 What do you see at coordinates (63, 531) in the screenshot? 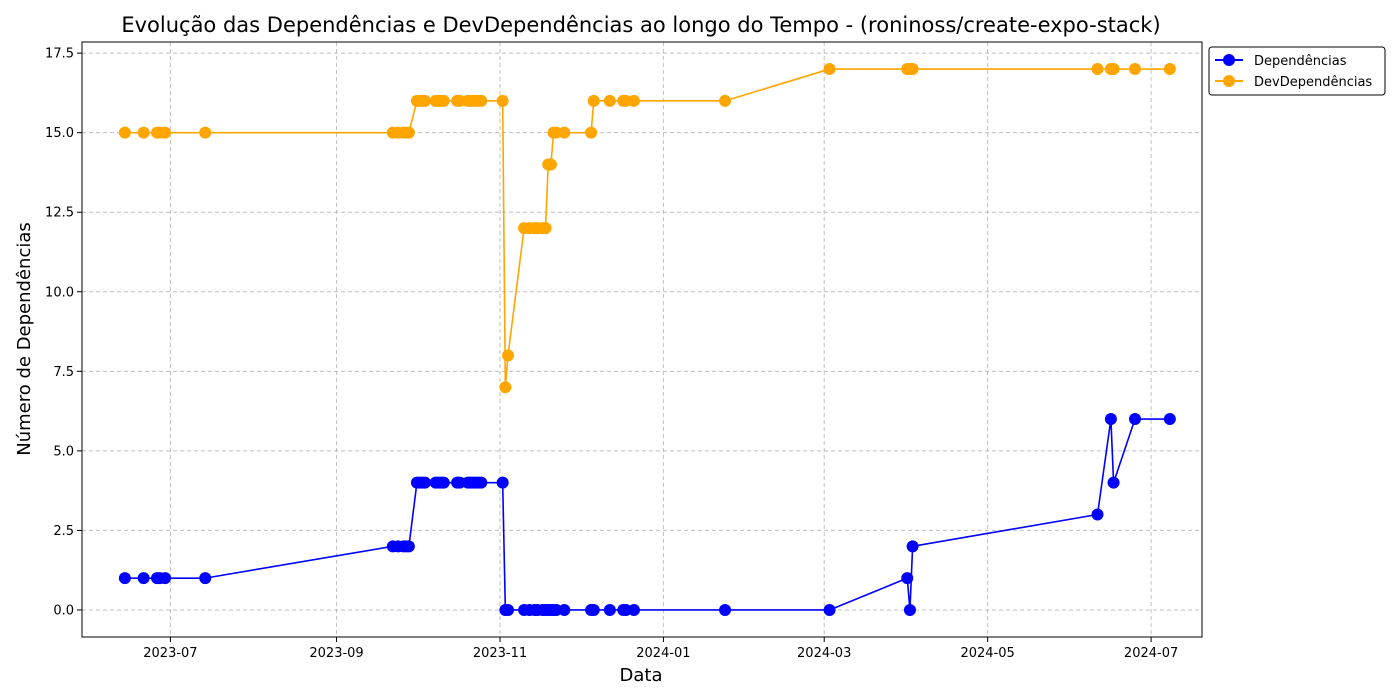
I see `y-tick-label: 2.5` at bounding box center [63, 531].